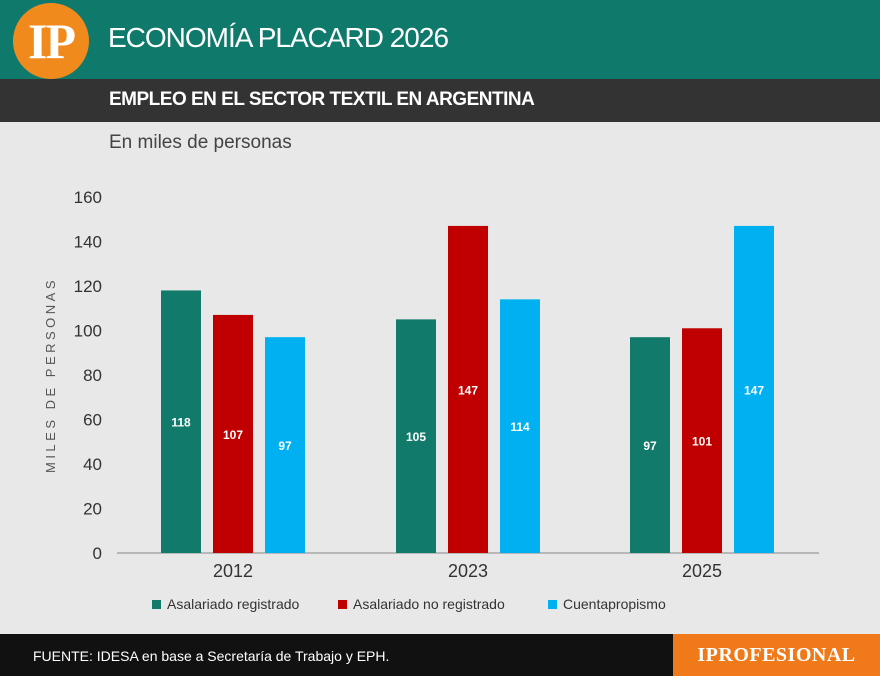 The image size is (880, 676). I want to click on legend-item-cuentapropismo: Cuentapropismo, so click(607, 604).